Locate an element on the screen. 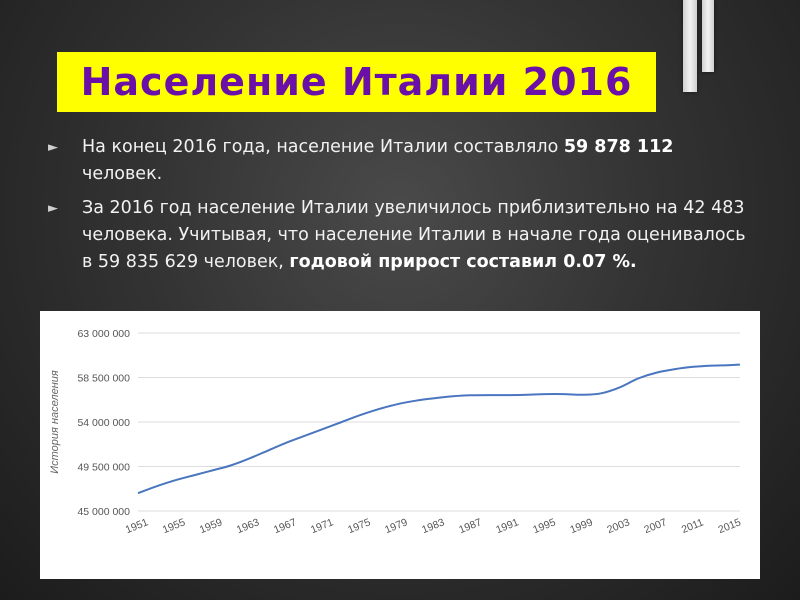 The height and width of the screenshot is (600, 800). x-tick-label: 1995 is located at coordinates (544, 526).